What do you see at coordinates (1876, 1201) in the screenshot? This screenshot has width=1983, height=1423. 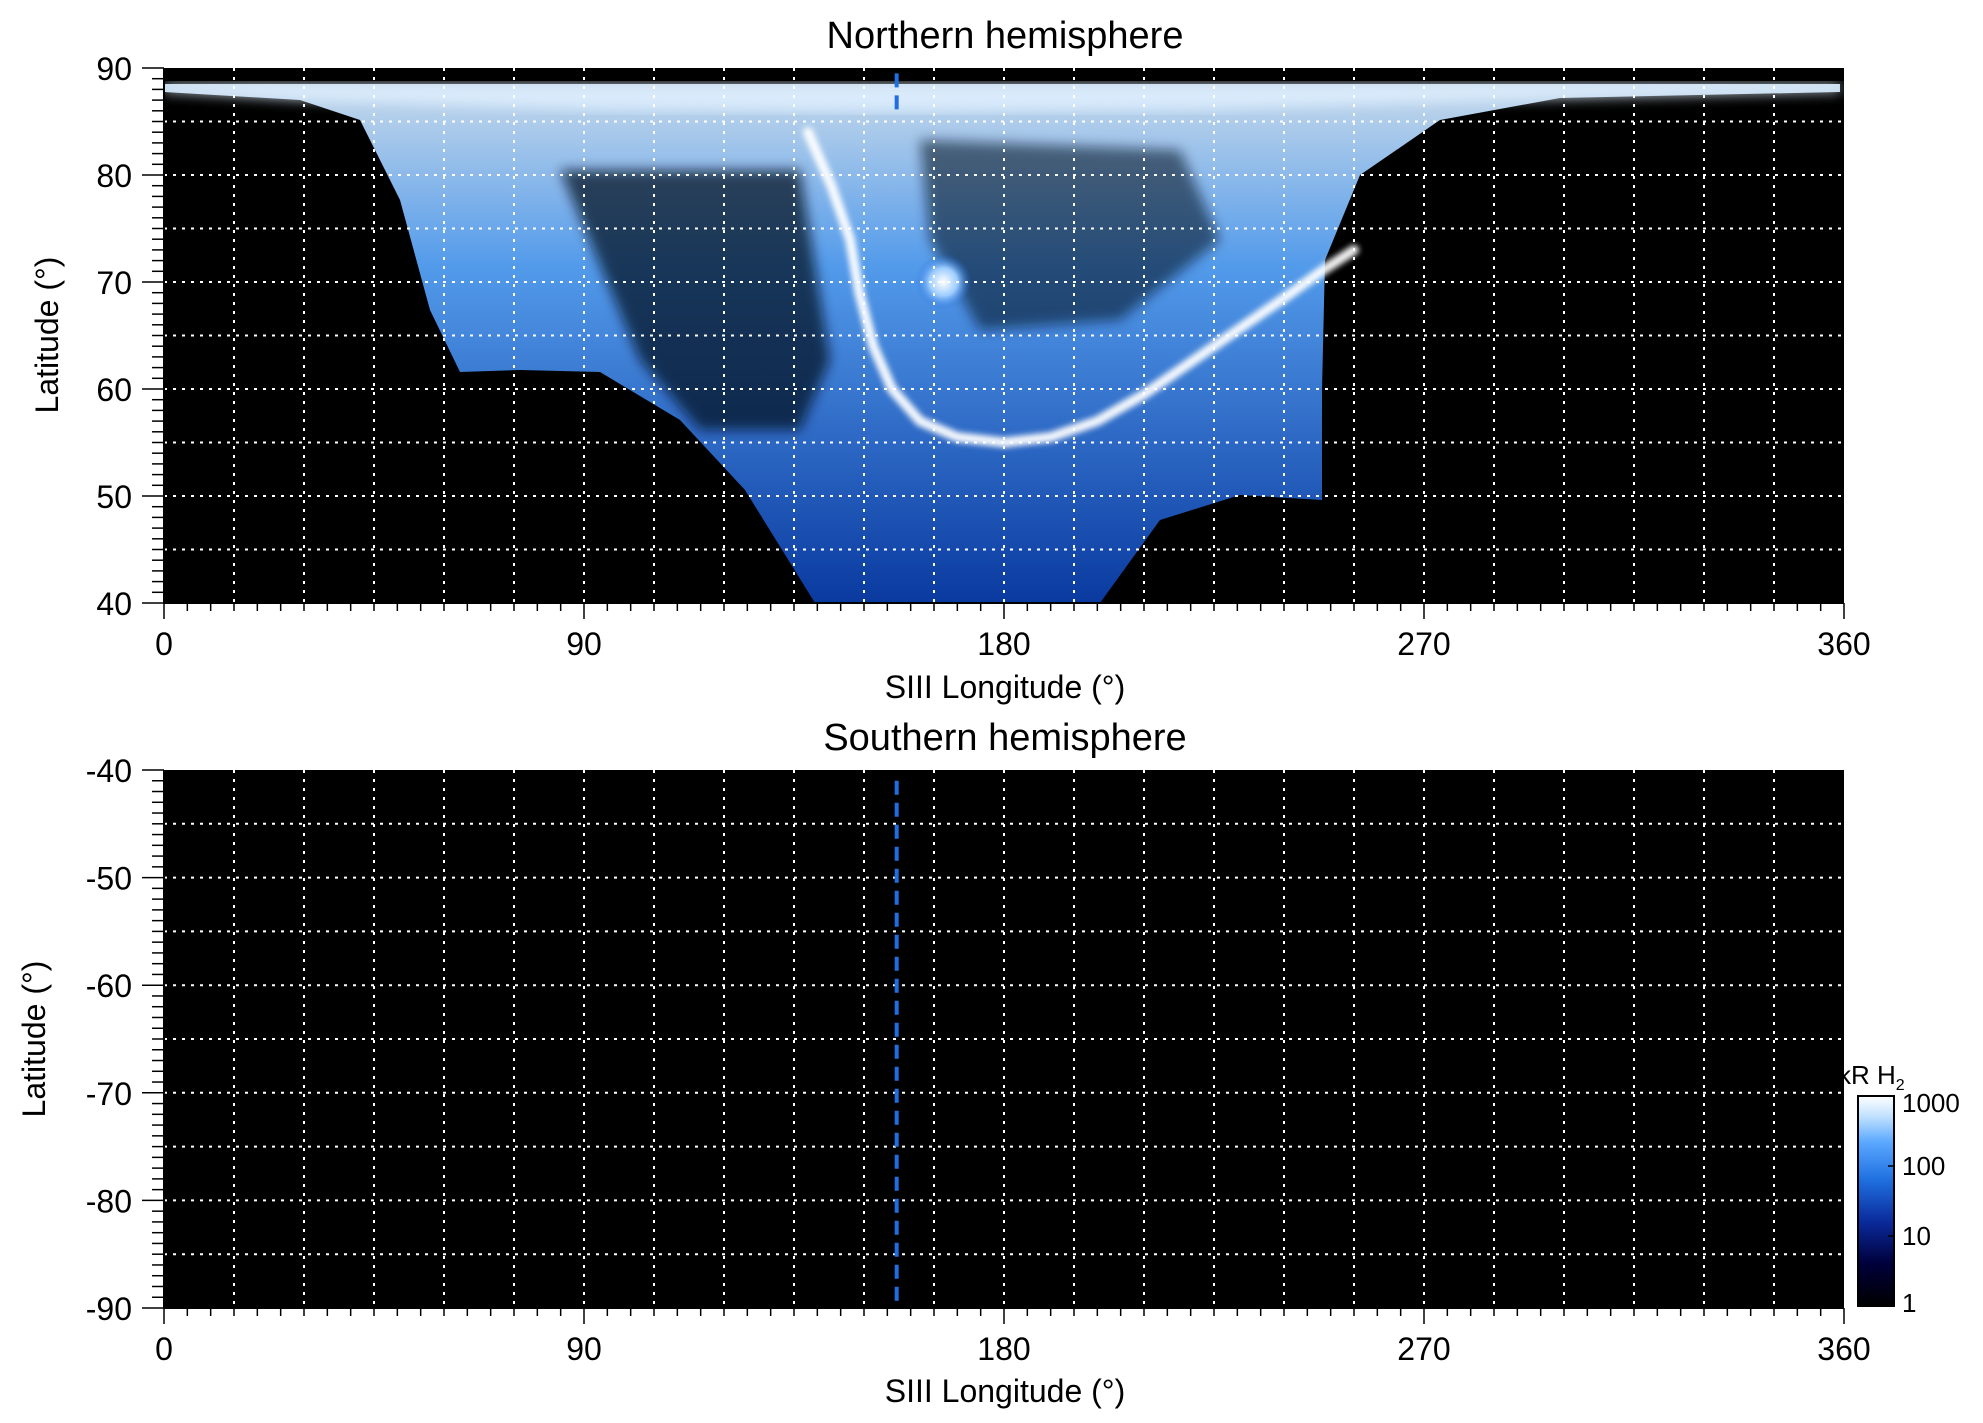 I see `colorbar-gradient` at bounding box center [1876, 1201].